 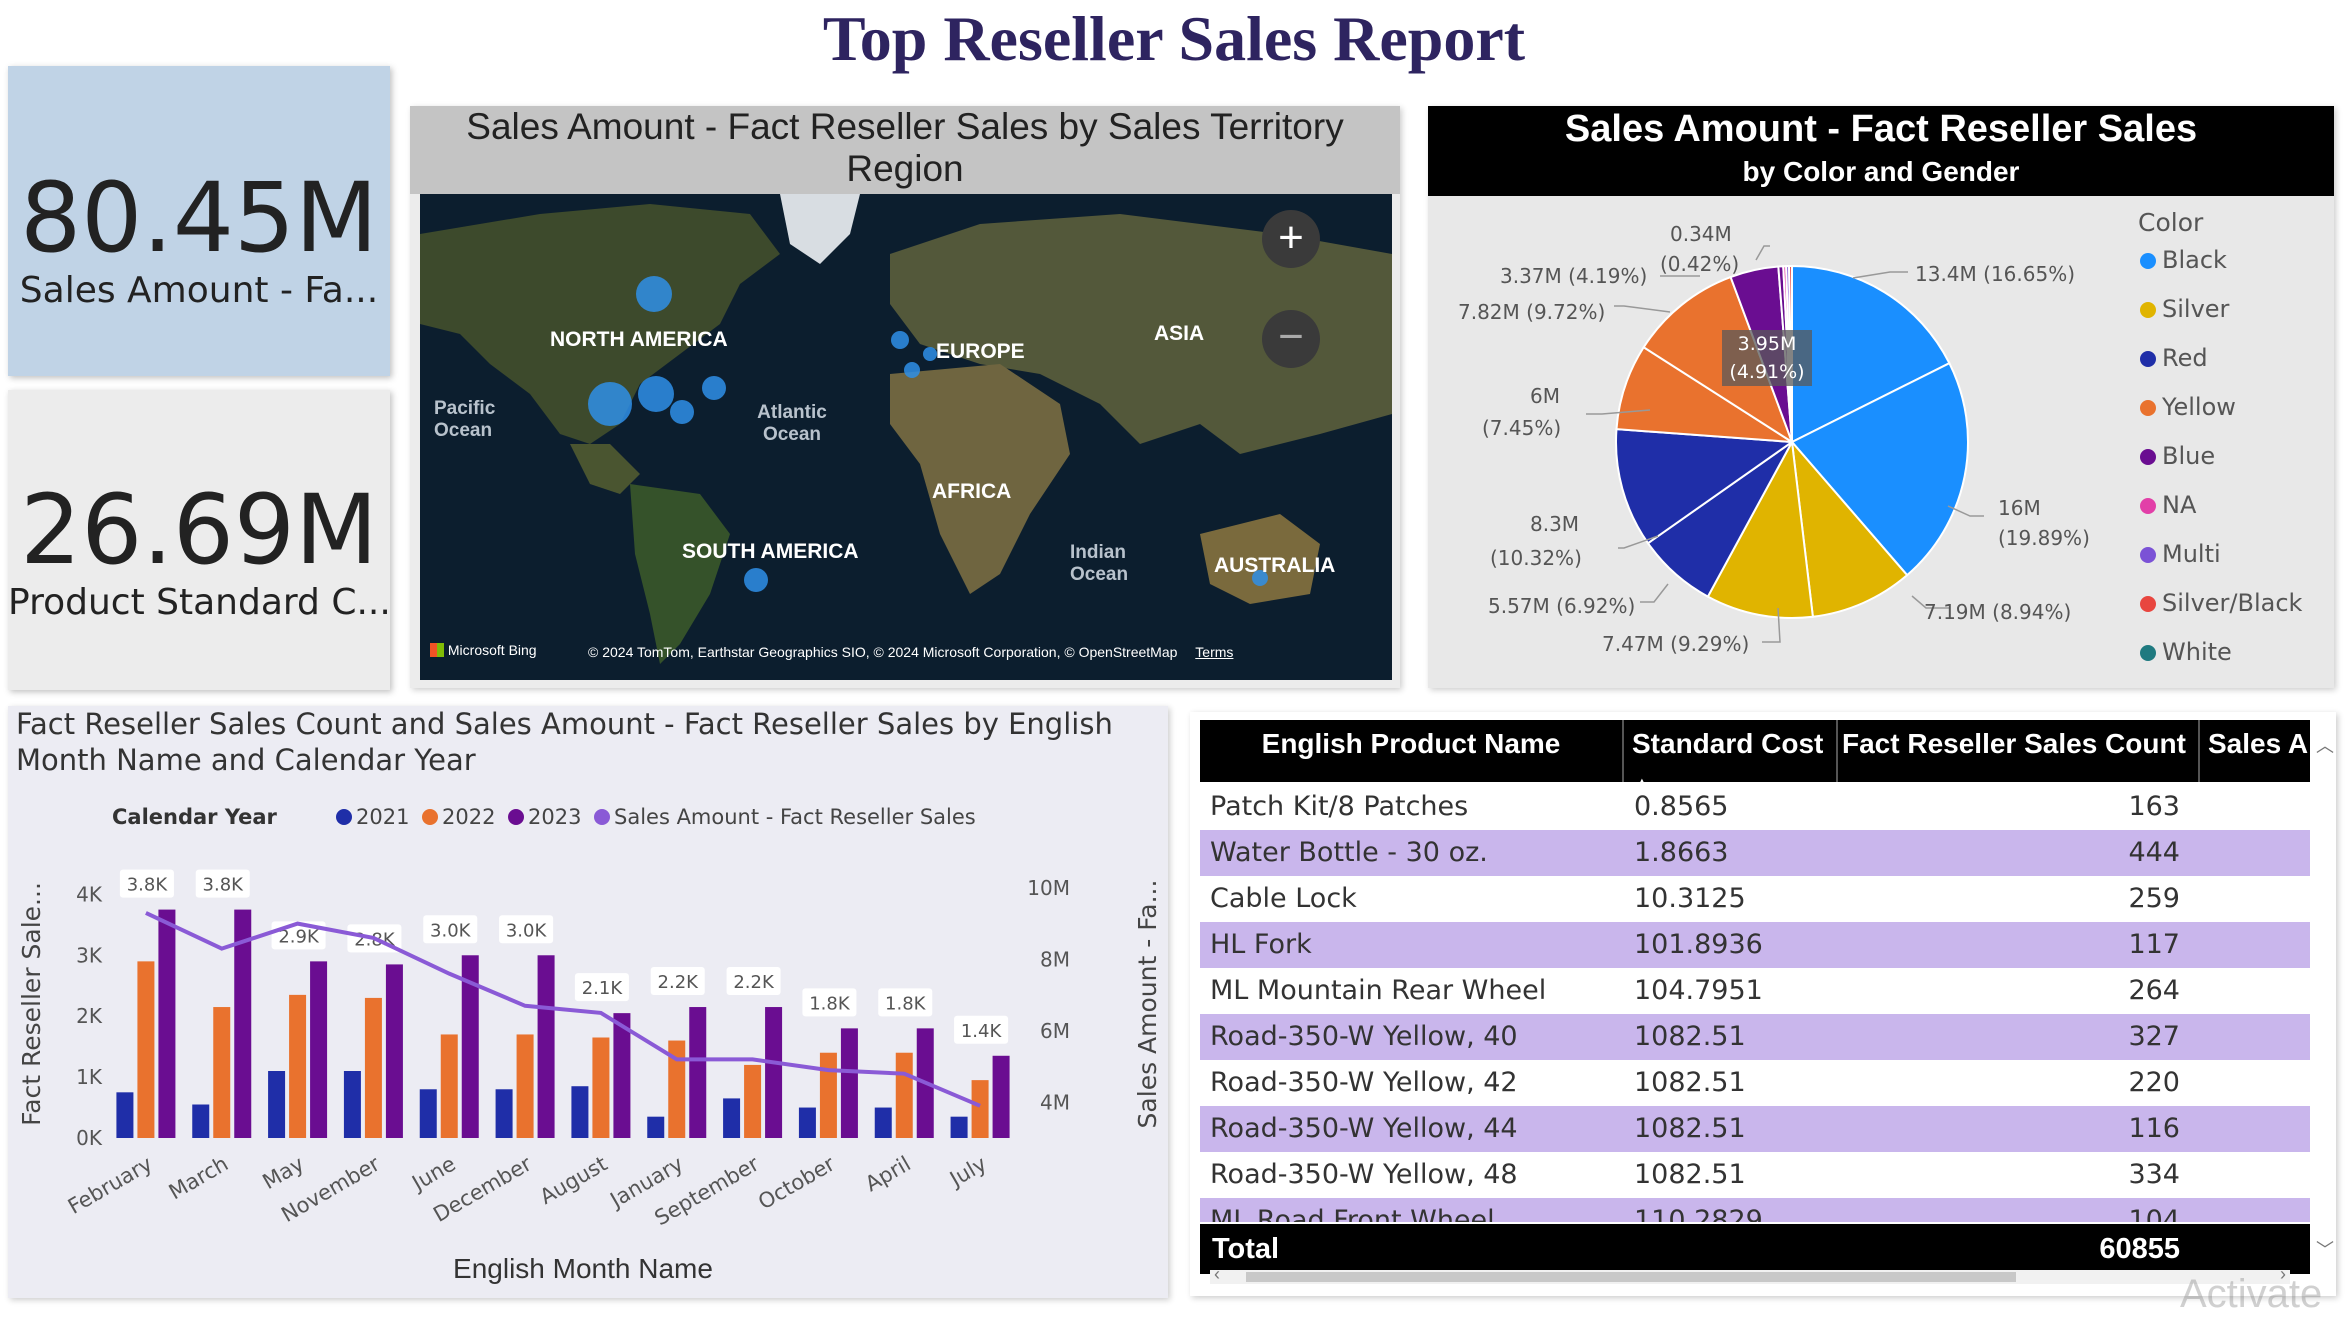 I want to click on data-label: 3.0K, so click(x=451, y=930).